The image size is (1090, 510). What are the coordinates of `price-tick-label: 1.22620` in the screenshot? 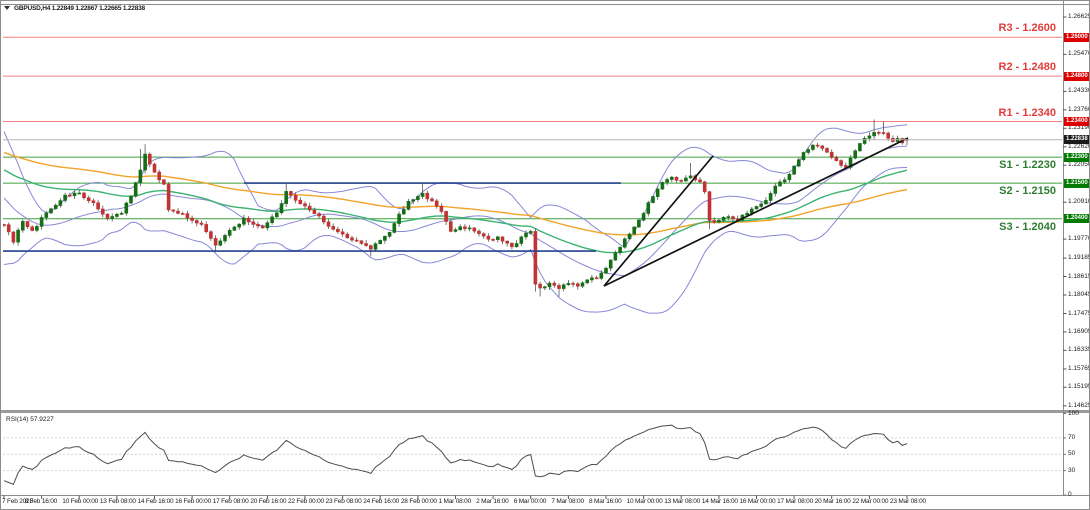 It's located at (1079, 146).